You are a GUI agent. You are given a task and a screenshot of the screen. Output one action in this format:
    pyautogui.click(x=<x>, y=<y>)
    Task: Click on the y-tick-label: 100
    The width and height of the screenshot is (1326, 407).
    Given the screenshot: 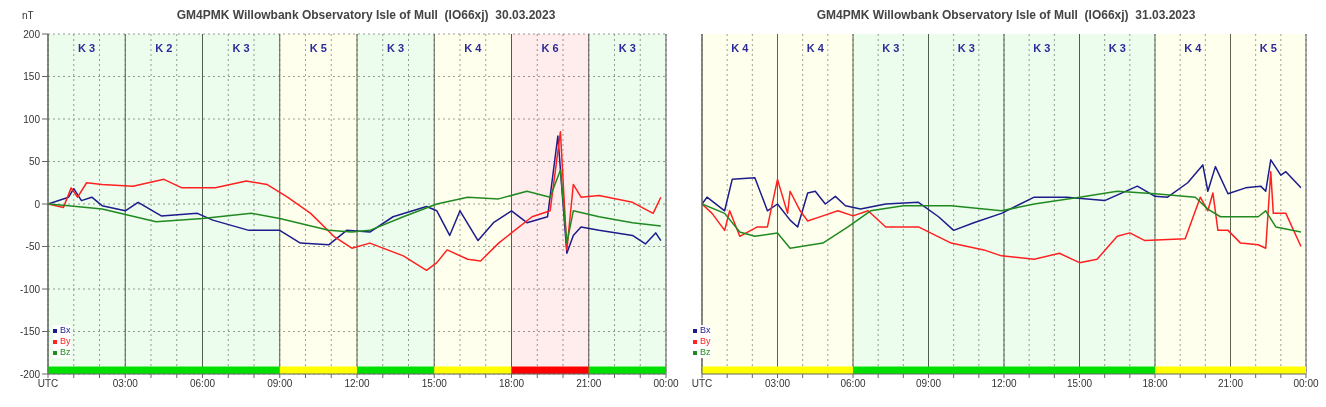 What is the action you would take?
    pyautogui.click(x=32, y=119)
    